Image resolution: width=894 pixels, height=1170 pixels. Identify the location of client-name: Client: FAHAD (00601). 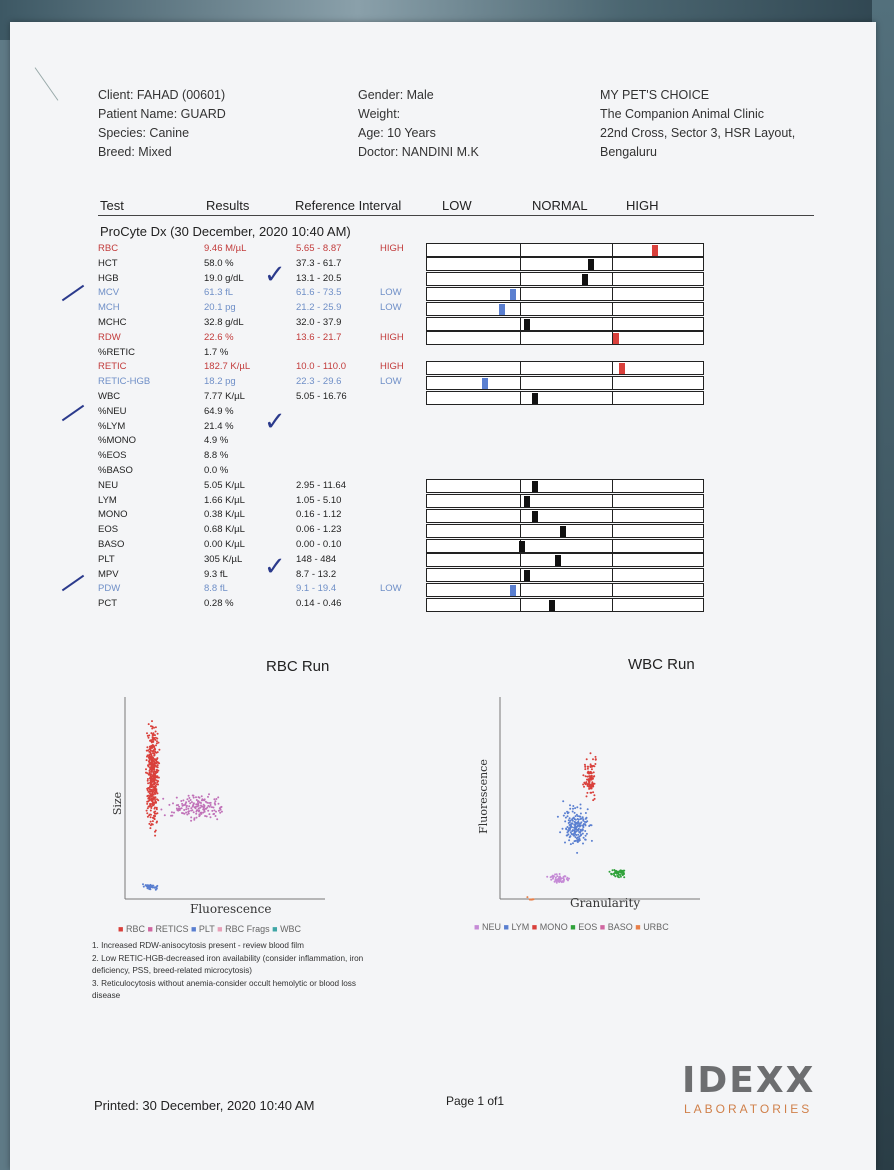
(162, 95).